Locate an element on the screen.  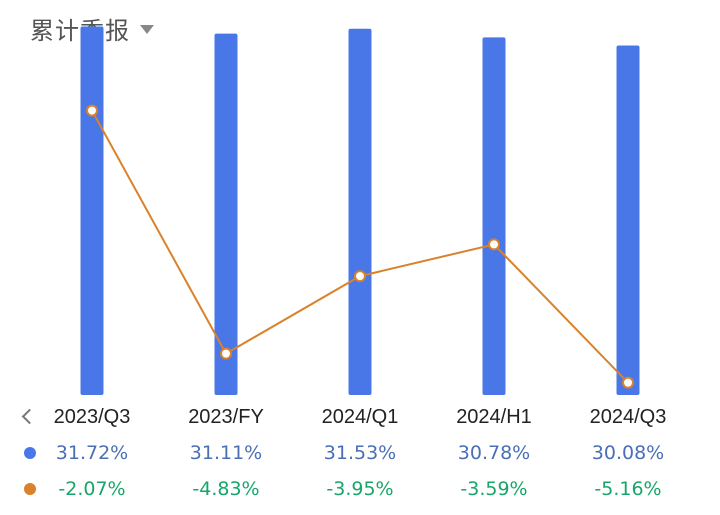
bar-series-values: 31.72% 31.11% 31.53% 30.78% 30.08% is located at coordinates (360, 453).